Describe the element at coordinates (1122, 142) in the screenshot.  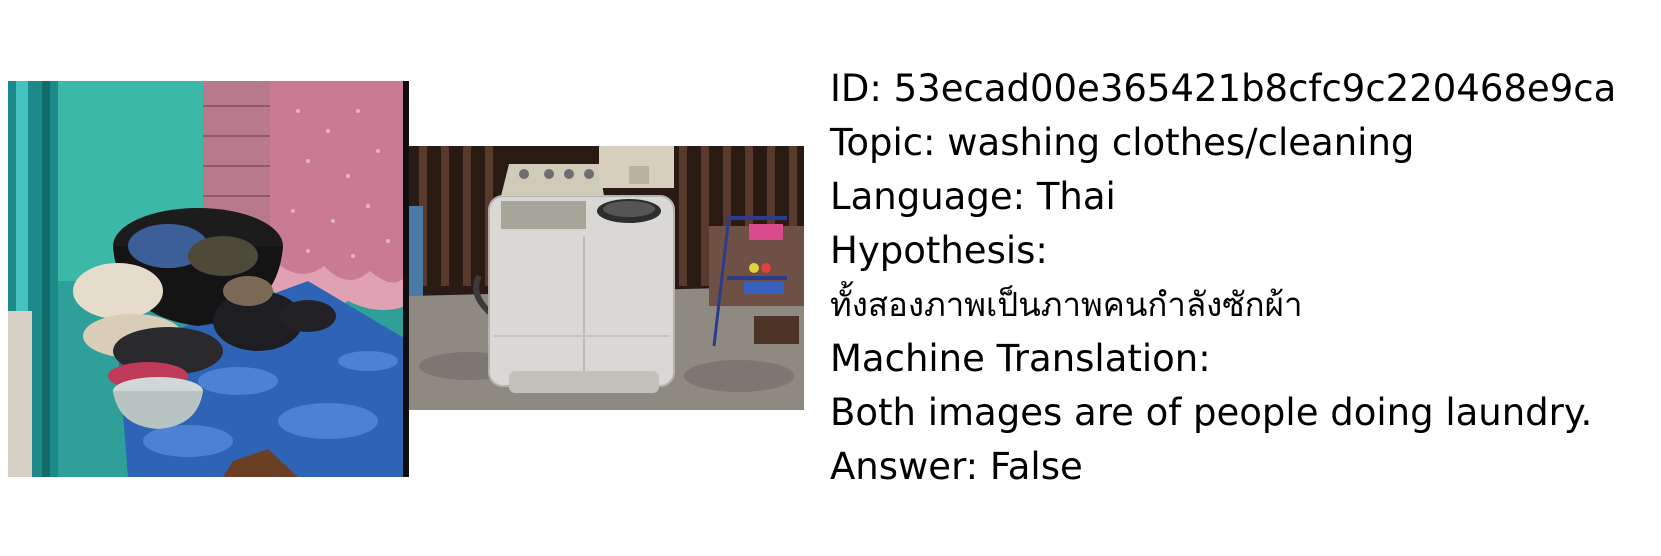
I see `topic-line: Topic: washing clothes/cleaning` at that location.